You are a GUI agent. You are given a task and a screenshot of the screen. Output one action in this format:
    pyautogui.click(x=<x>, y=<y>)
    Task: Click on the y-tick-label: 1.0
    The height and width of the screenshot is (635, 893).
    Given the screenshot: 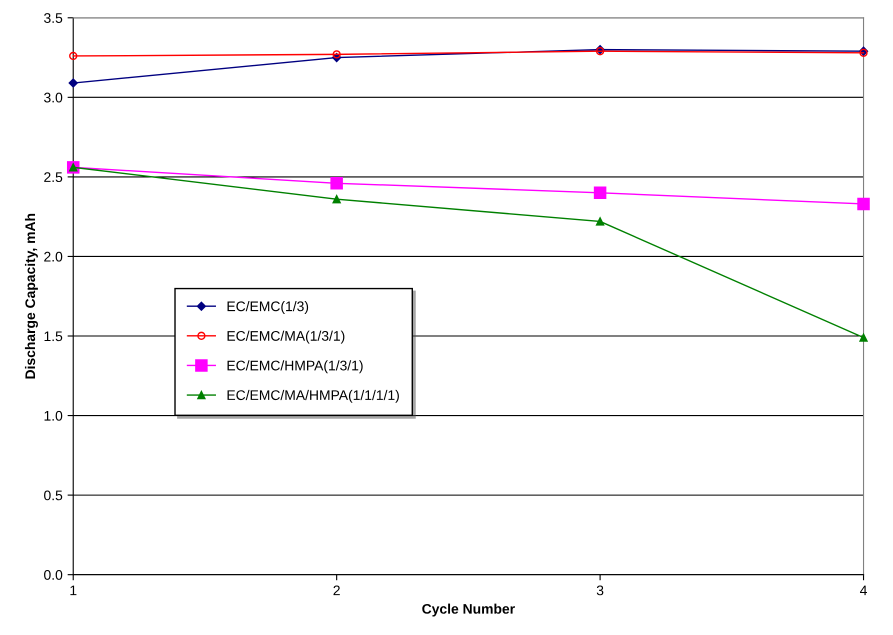 What is the action you would take?
    pyautogui.click(x=53, y=415)
    